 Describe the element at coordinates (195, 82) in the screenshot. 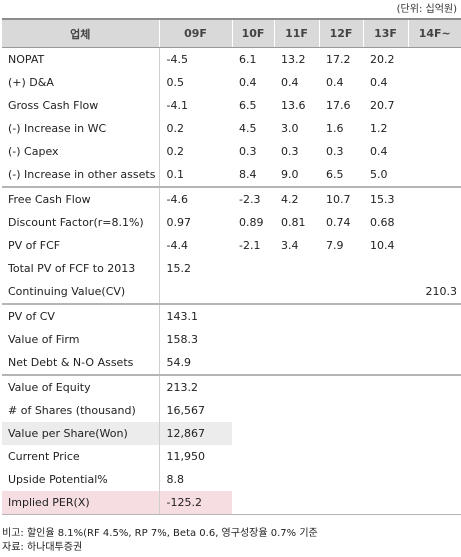

I see `table-cell: 0.5` at that location.